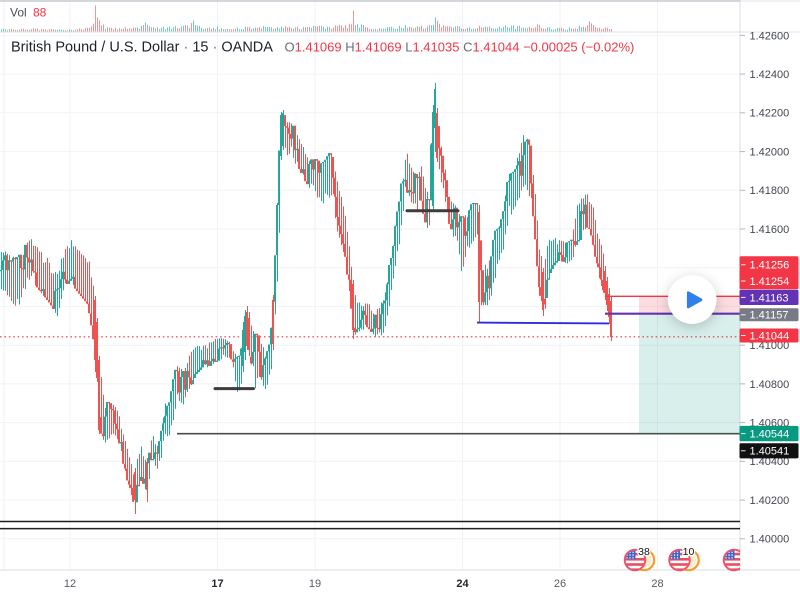  Describe the element at coordinates (770, 191) in the screenshot. I see `svg-text: 1.41800` at that location.